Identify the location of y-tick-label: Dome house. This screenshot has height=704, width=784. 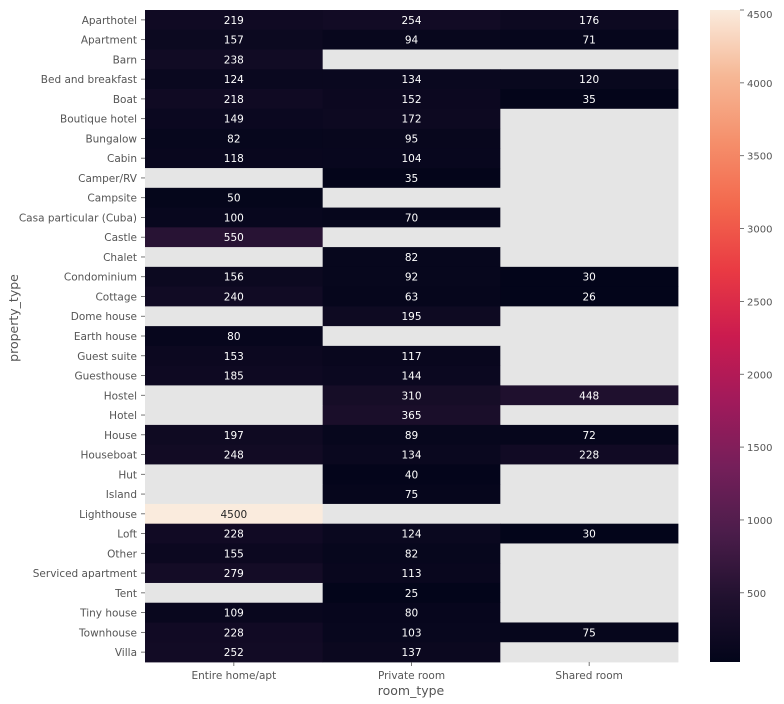
(104, 317).